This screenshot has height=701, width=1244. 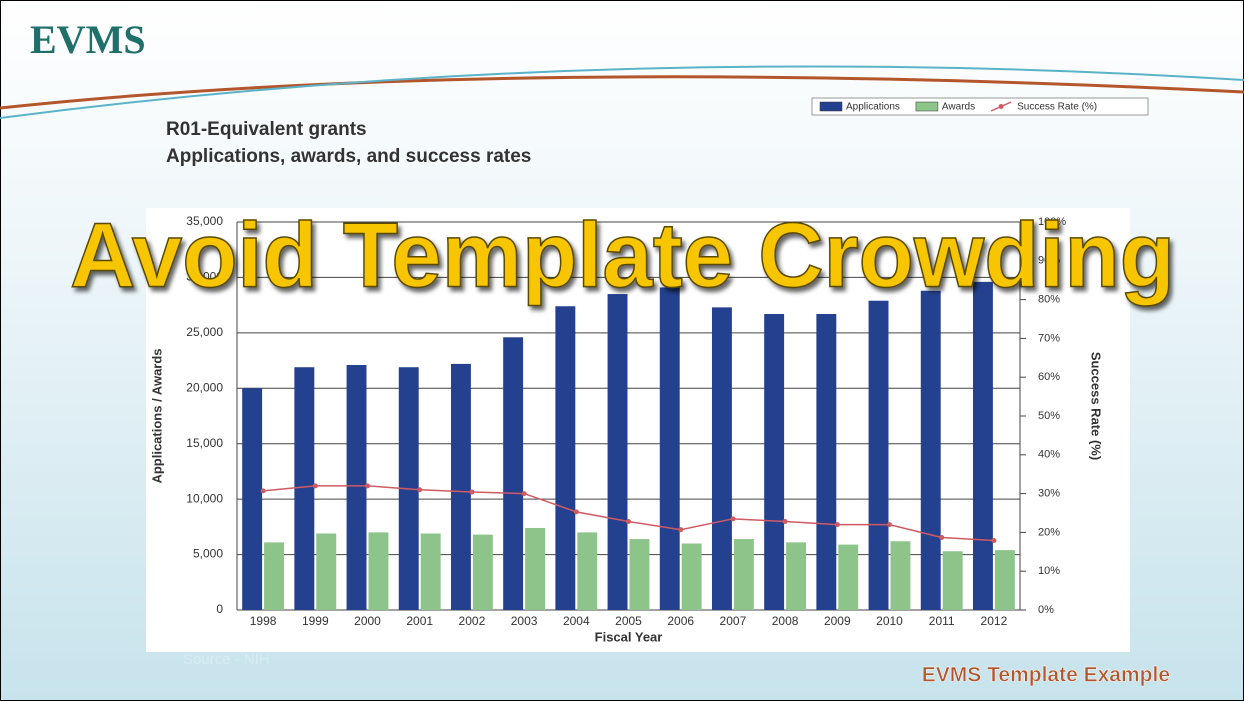 I want to click on y2-tick-label: 80%, so click(x=1049, y=300).